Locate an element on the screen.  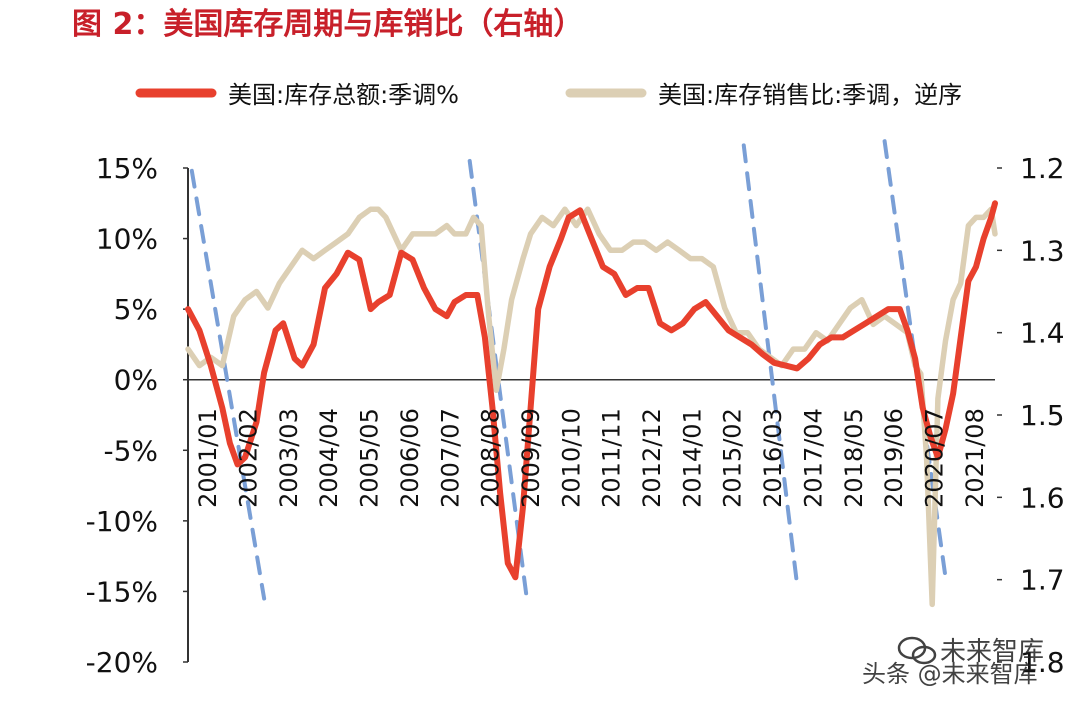
watermark-source-text: 头条 @未来智库 is located at coordinates (950, 674).